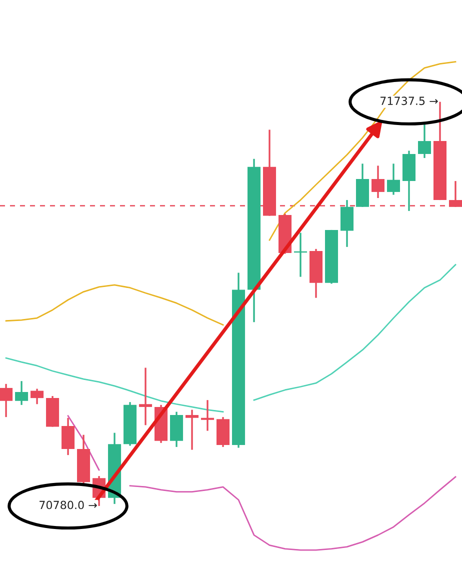 This screenshot has height=588, width=462. What do you see at coordinates (409, 101) in the screenshot?
I see `annotation: 71737.5 →` at bounding box center [409, 101].